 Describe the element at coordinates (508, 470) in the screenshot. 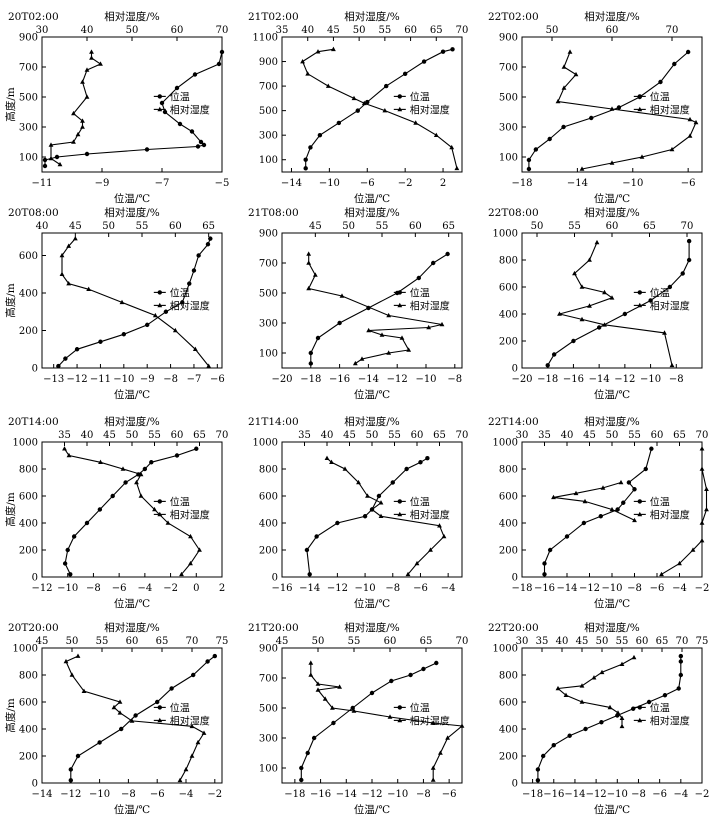

I see `y-tick-label: 800` at that location.